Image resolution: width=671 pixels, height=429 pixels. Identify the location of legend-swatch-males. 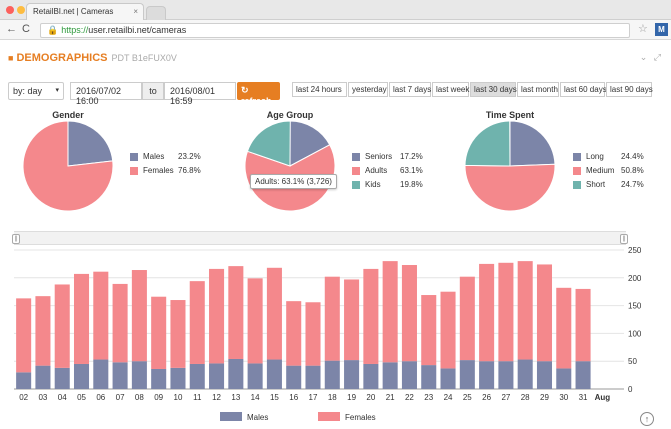
(231, 416).